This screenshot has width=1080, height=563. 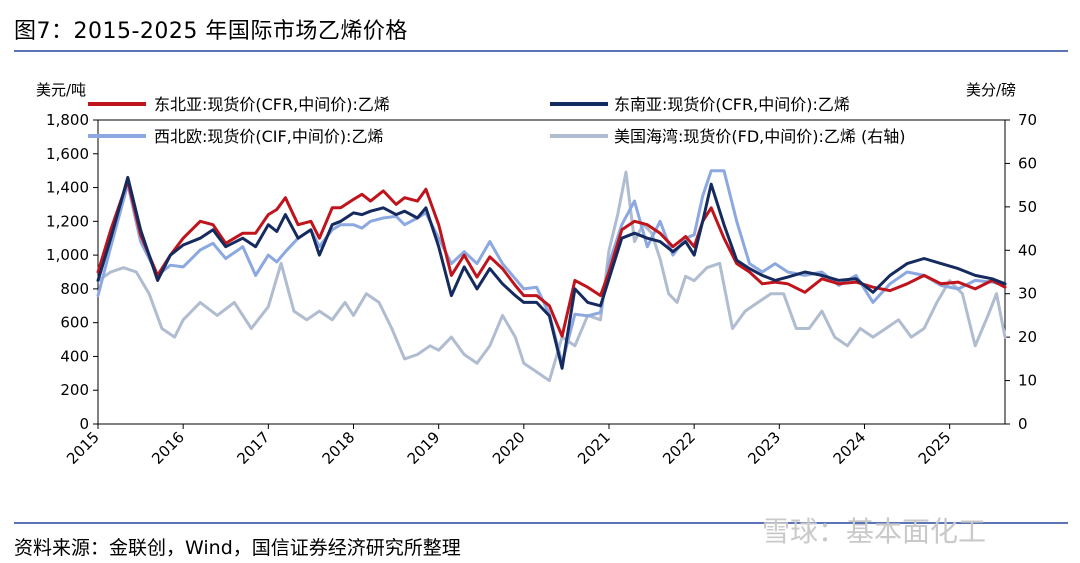 I want to click on left-tick-label: 200, so click(x=74, y=390).